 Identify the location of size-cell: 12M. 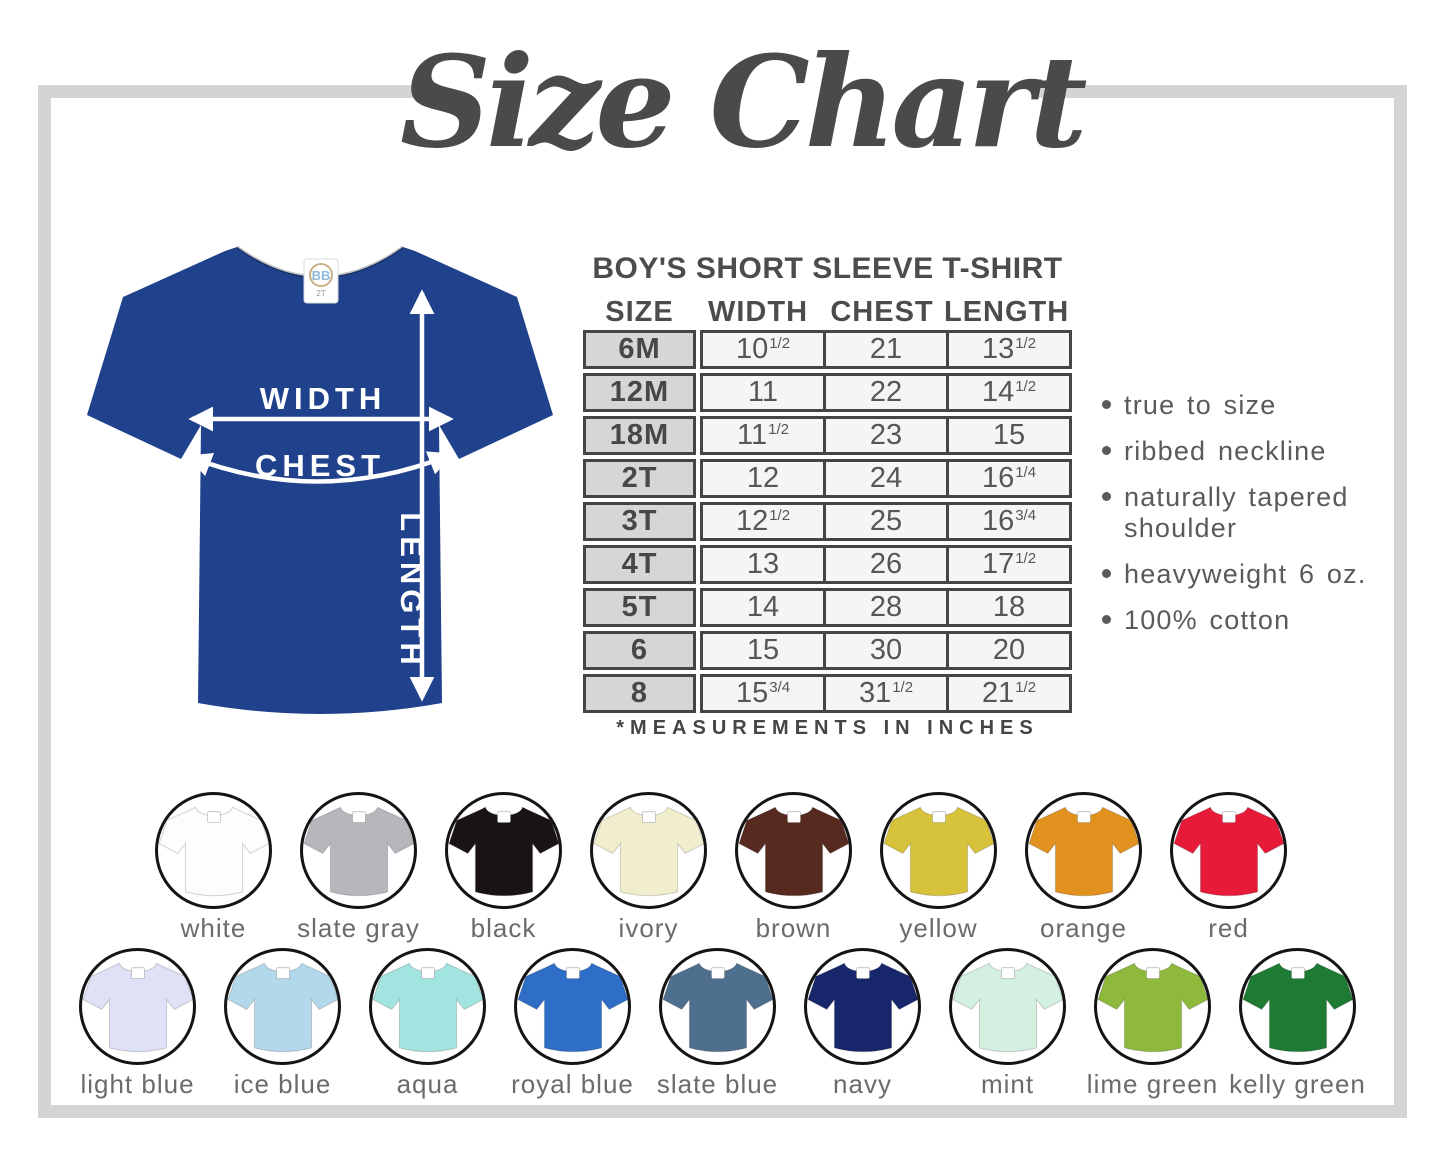
(639, 392).